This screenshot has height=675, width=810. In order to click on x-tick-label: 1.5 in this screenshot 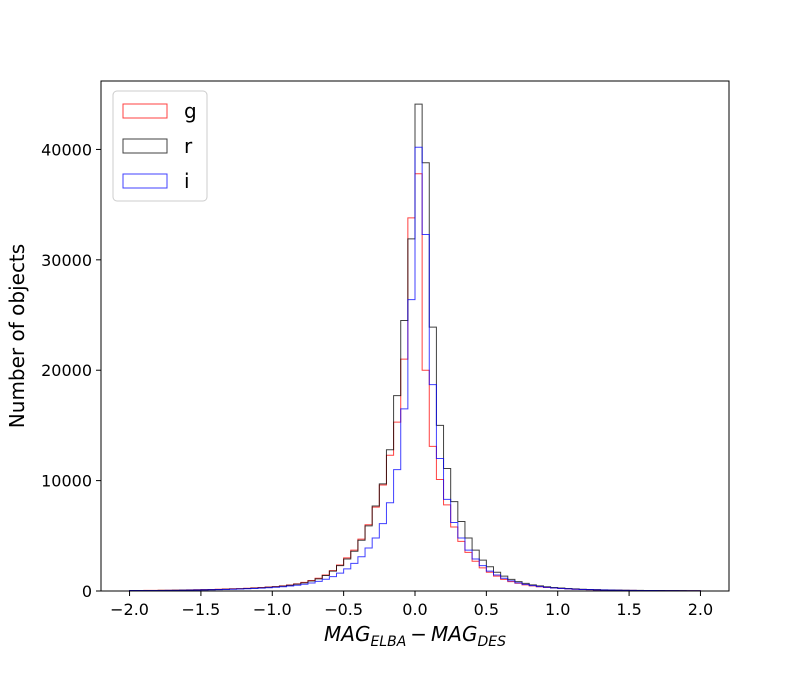, I will do `click(628, 609)`.